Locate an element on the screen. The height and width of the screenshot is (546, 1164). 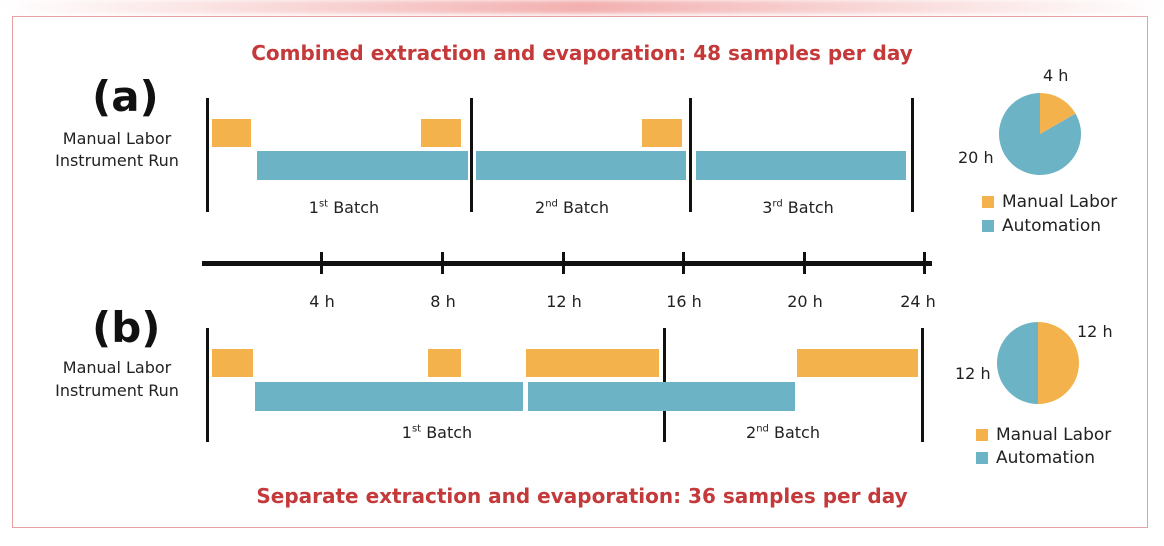
tick-label-8h: 8 h is located at coordinates (443, 301).